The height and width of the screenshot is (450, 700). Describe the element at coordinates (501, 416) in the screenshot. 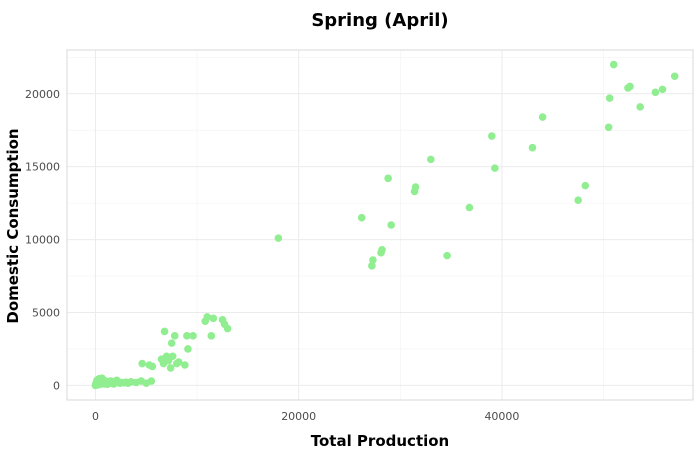

I see `x-tick-label: 40000` at that location.